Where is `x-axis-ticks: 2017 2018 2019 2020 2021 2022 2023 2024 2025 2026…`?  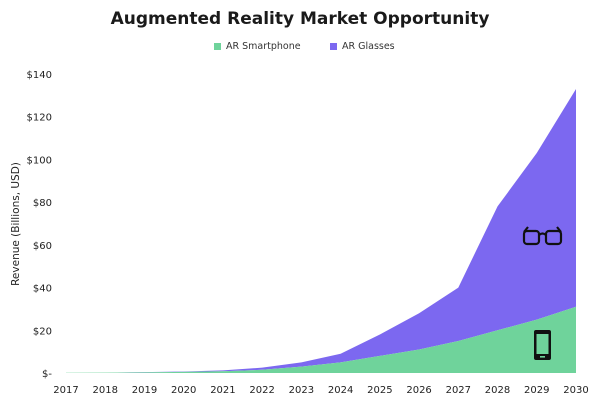 x-axis-ticks: 2017 2018 2019 2020 2021 2022 2023 2024 2025 2026… is located at coordinates (320, 390).